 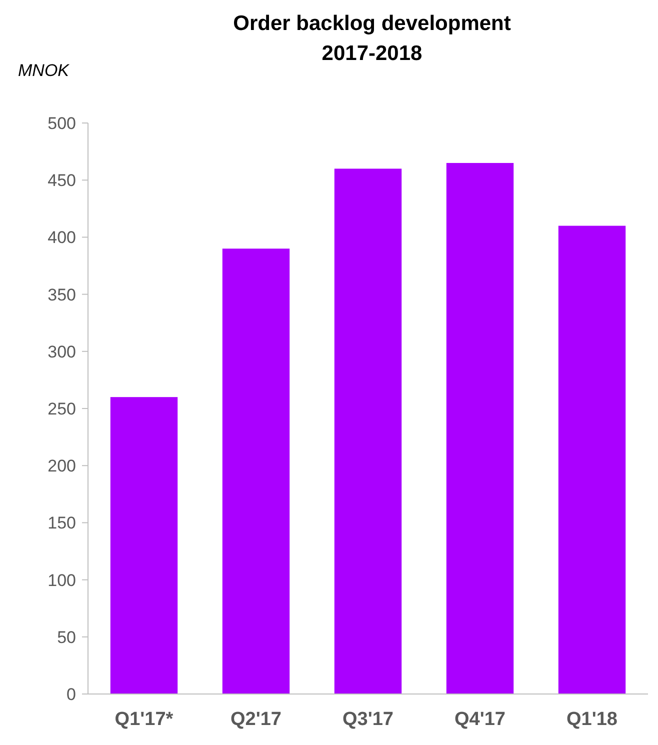 What do you see at coordinates (62, 580) in the screenshot?
I see `y-tick-label: 100` at bounding box center [62, 580].